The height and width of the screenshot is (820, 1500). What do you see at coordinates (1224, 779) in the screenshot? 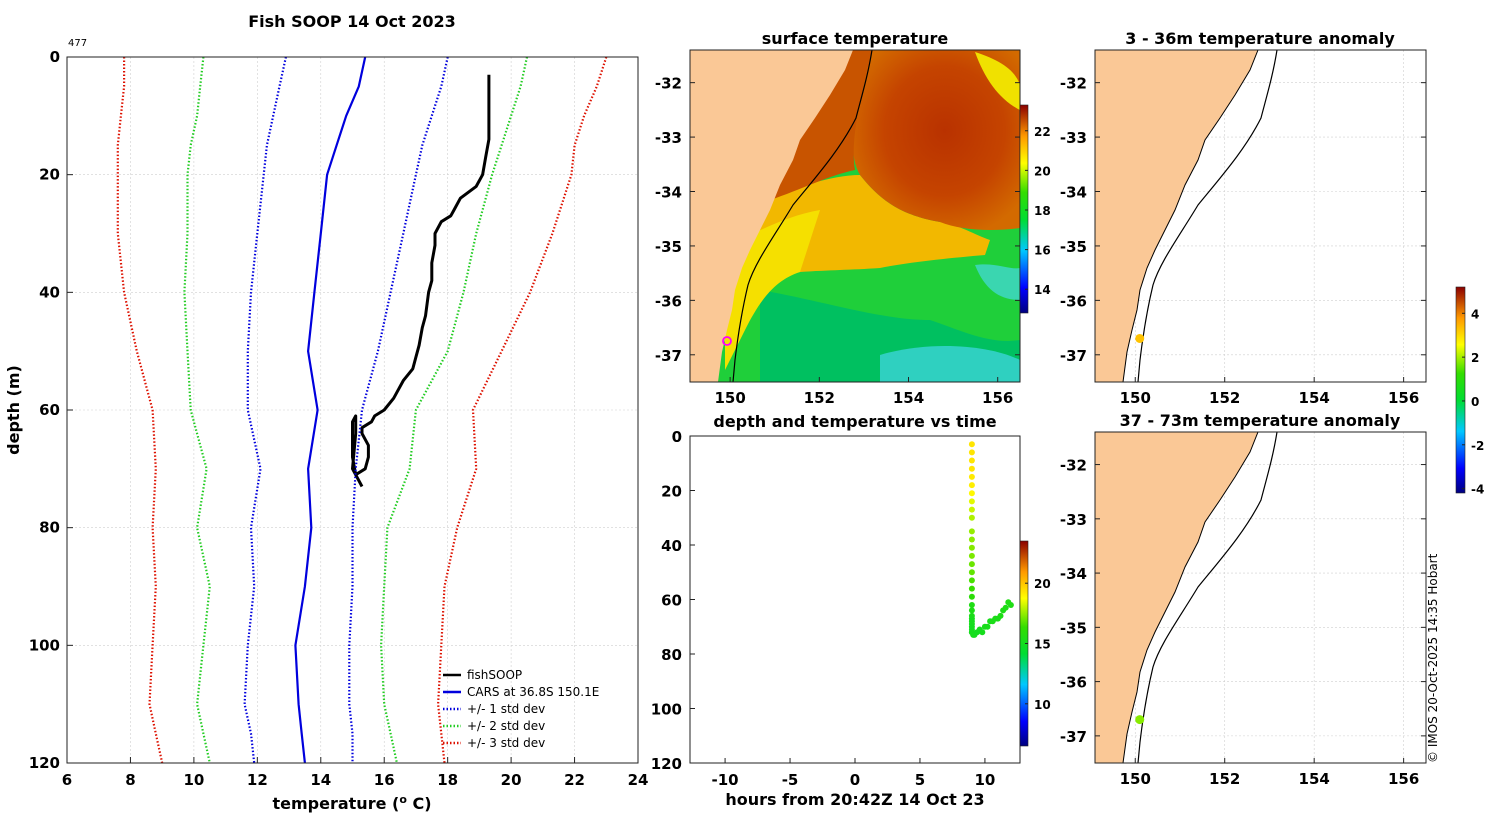
I see `anom2-x-tick-label: 152` at bounding box center [1224, 779].